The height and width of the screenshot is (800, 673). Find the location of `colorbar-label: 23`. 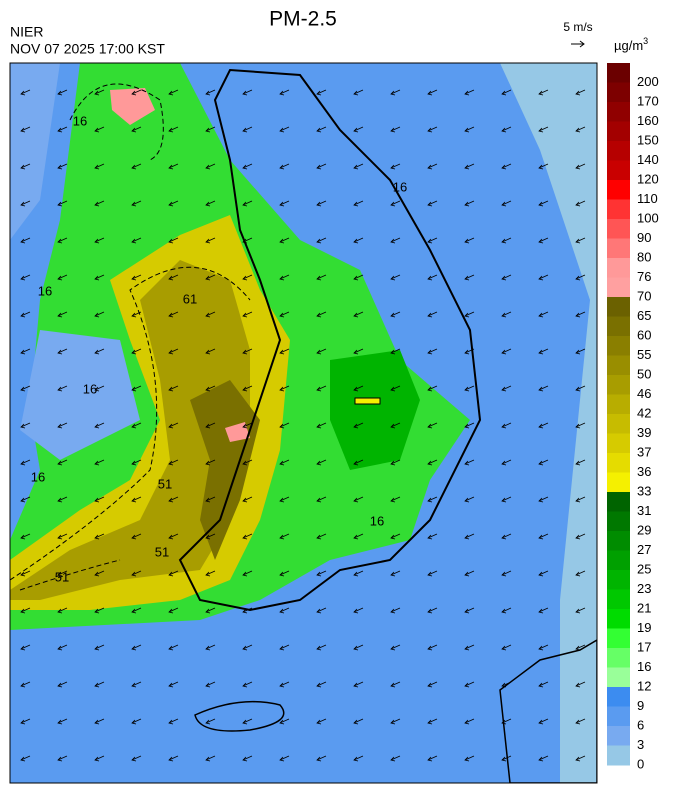

colorbar-label: 23 is located at coordinates (644, 588).